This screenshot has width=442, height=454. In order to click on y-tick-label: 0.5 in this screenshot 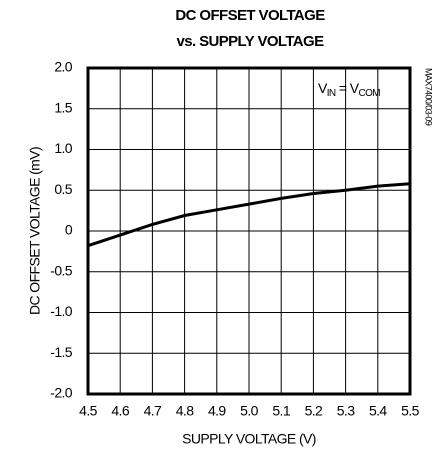, I will do `click(63, 189)`.